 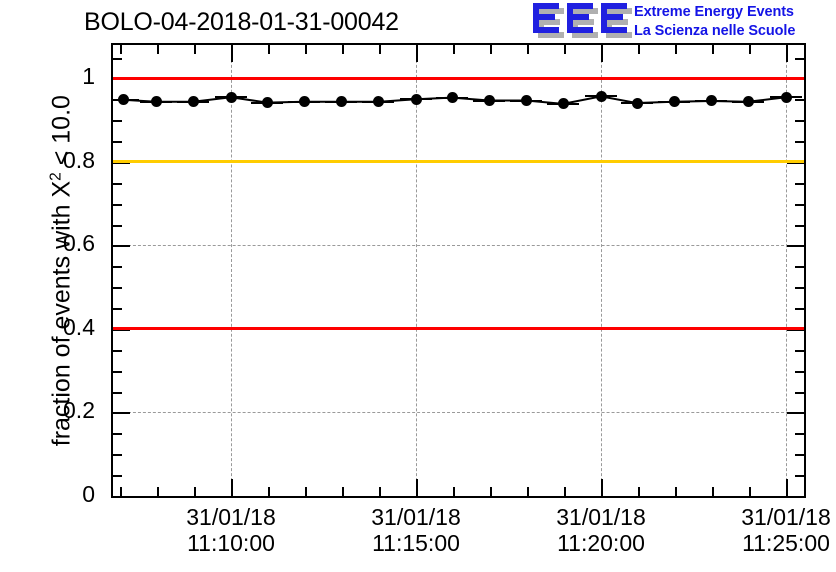 I want to click on horizontal-gridline, so click(x=458, y=413).